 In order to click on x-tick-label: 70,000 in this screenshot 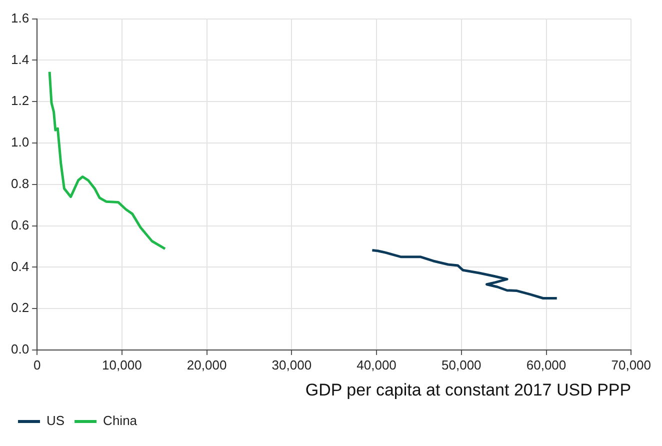, I will do `click(631, 364)`.